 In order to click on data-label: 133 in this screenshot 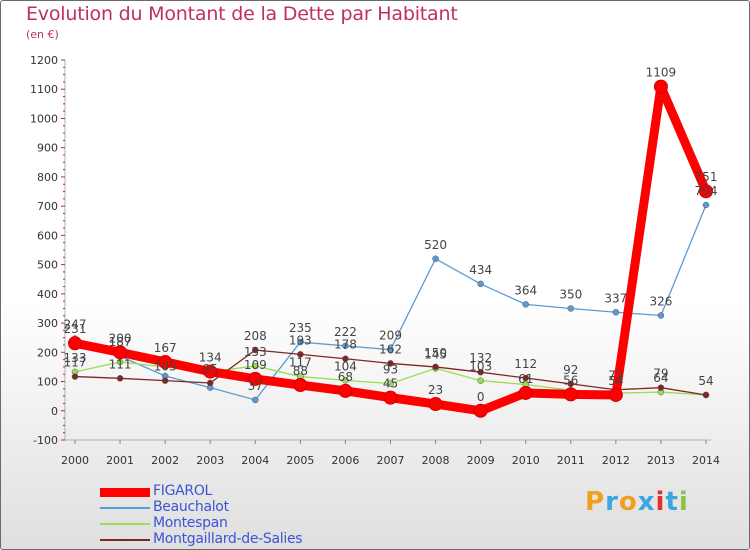, I will do `click(75, 358)`.